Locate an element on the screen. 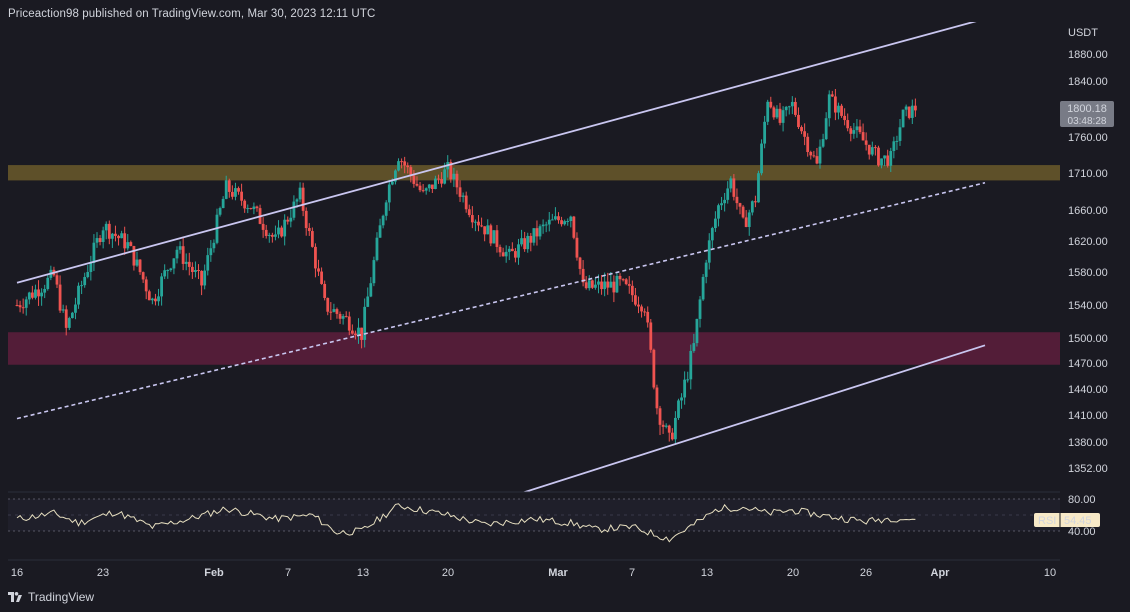  x-tick-label: 20 is located at coordinates (448, 573).